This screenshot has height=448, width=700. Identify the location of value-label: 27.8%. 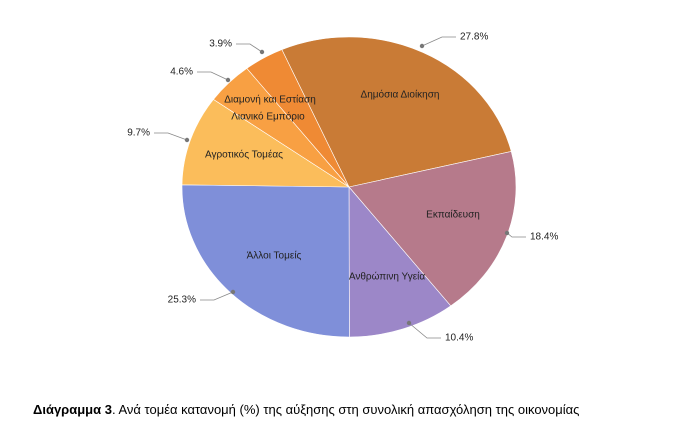
(474, 37).